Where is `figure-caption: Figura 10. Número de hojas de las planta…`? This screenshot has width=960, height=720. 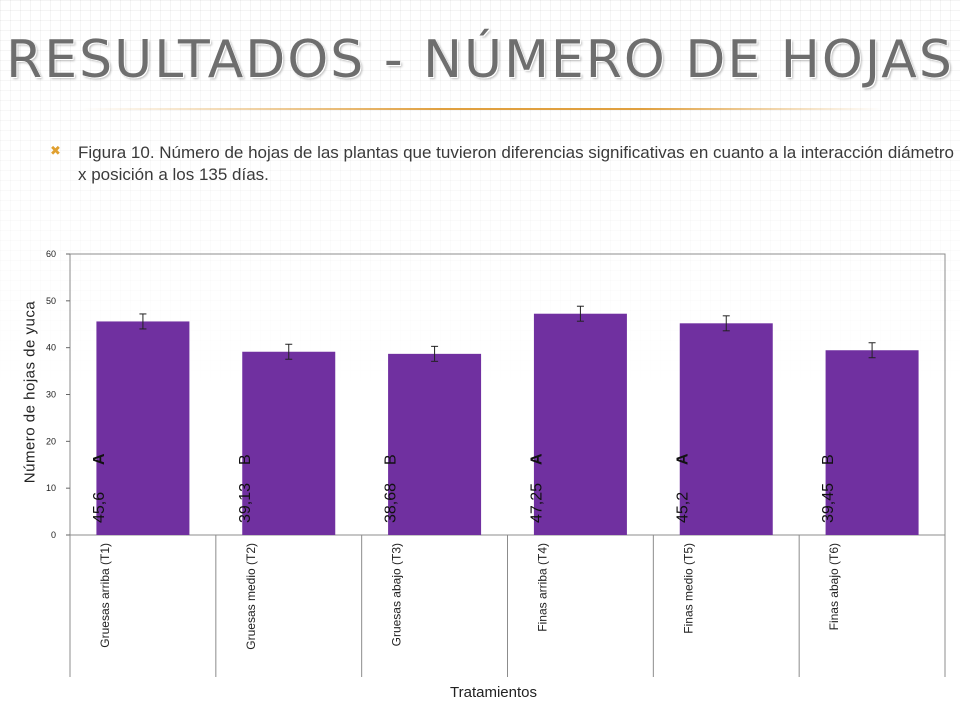
figure-caption: Figura 10. Número de hojas de las planta… is located at coordinates (516, 163).